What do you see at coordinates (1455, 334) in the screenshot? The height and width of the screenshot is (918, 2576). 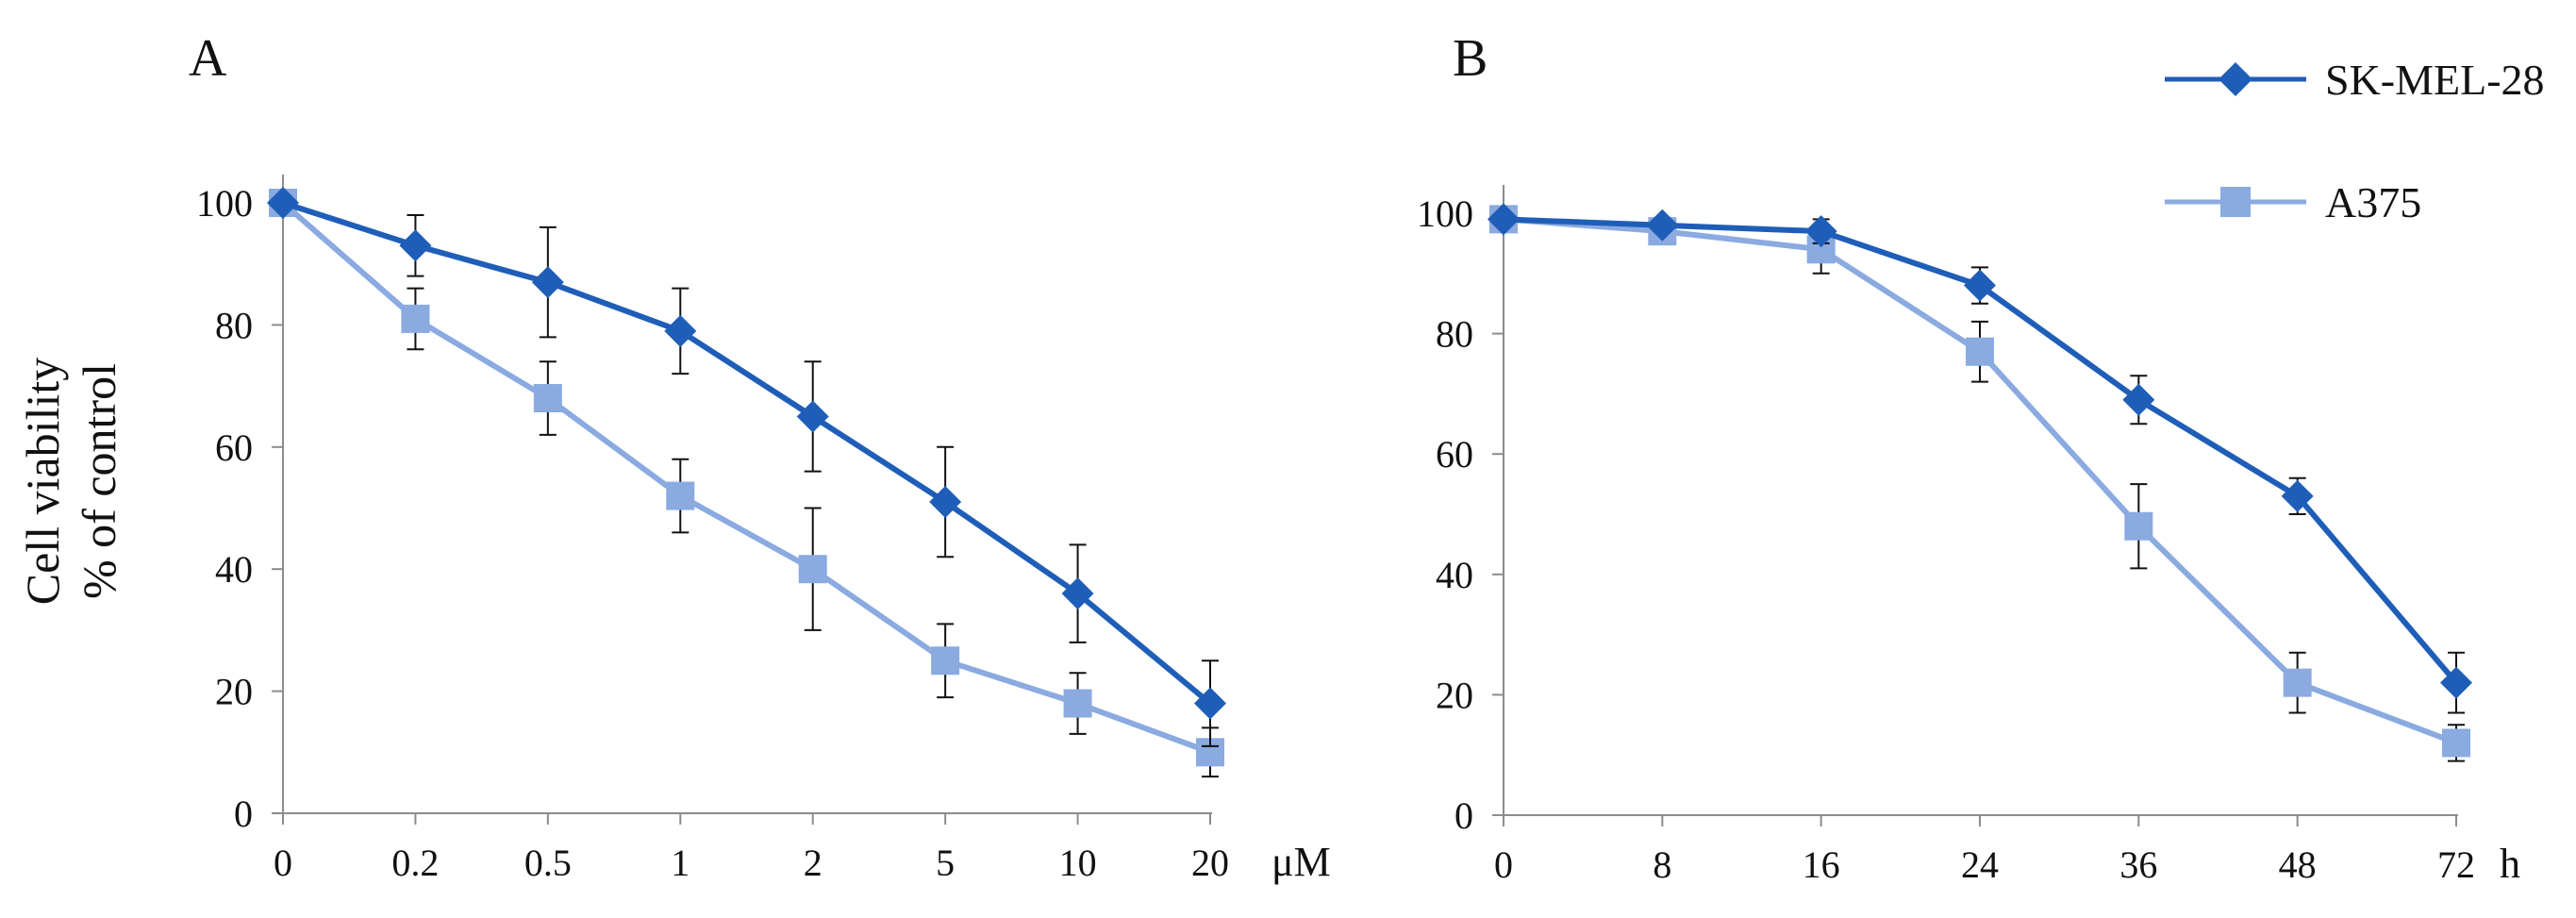 I see `y-tick-label-b-80: 80` at bounding box center [1455, 334].